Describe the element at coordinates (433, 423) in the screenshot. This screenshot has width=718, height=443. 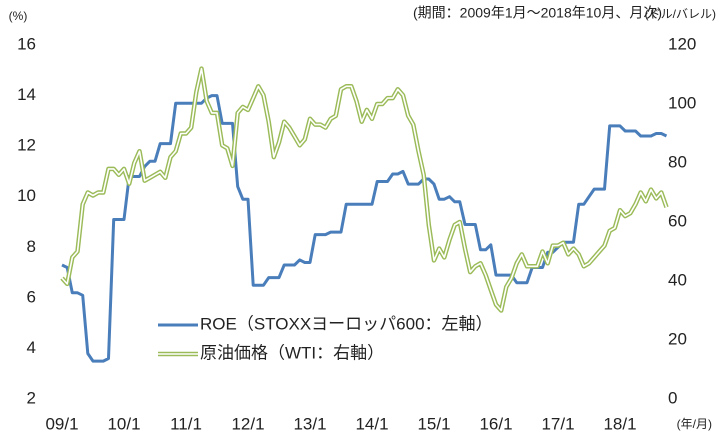
I see `x-tick-label: 15/1` at that location.